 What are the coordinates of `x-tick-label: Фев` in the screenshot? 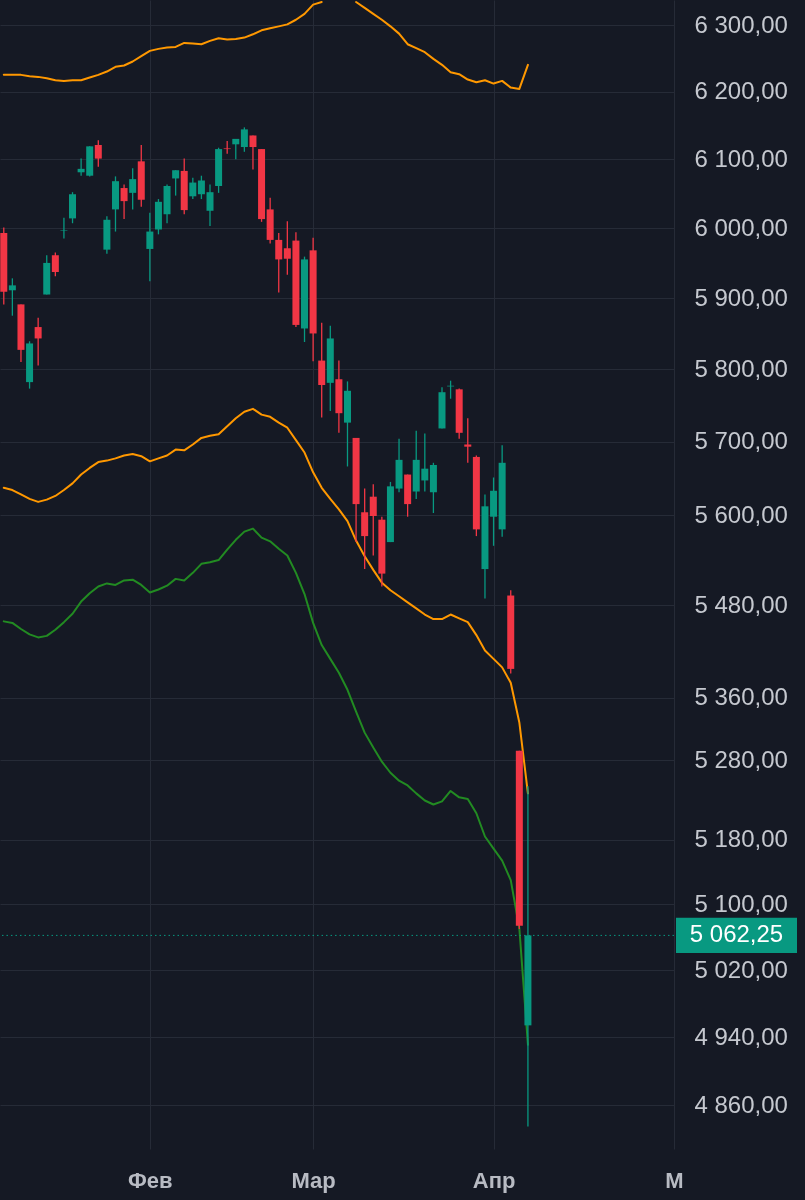 It's located at (150, 1180).